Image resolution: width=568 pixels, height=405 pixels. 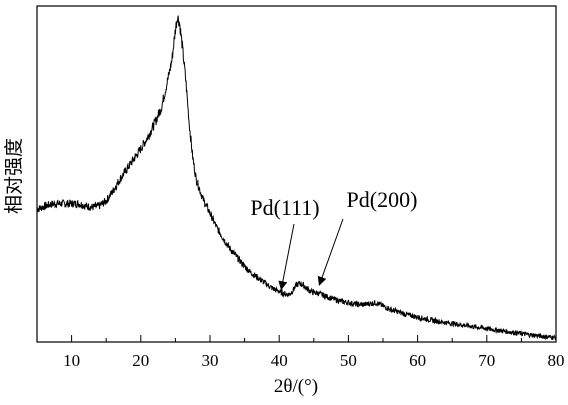 What do you see at coordinates (296, 386) in the screenshot?
I see `x-axis-label: 2θ/(°)` at bounding box center [296, 386].